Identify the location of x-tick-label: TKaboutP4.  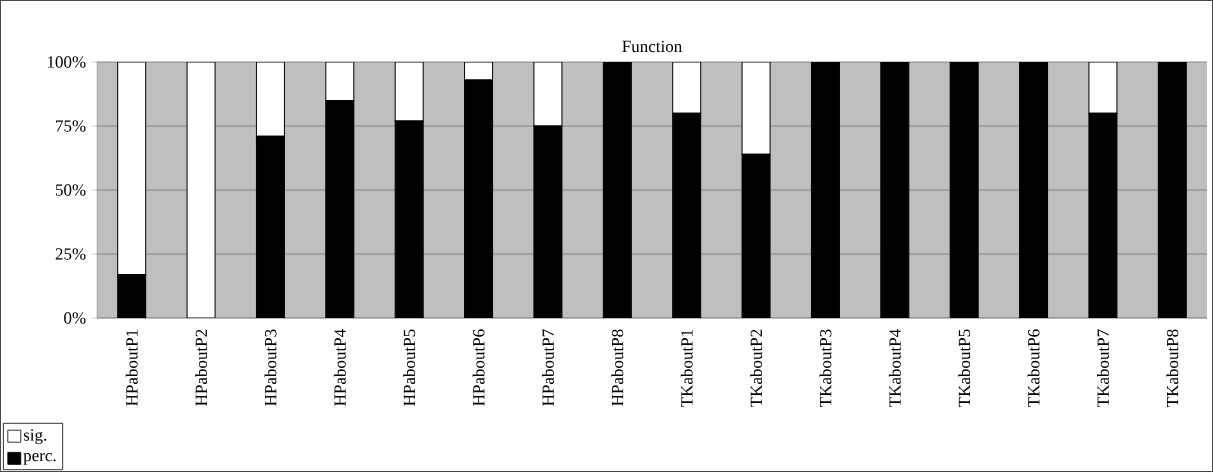
(894, 368).